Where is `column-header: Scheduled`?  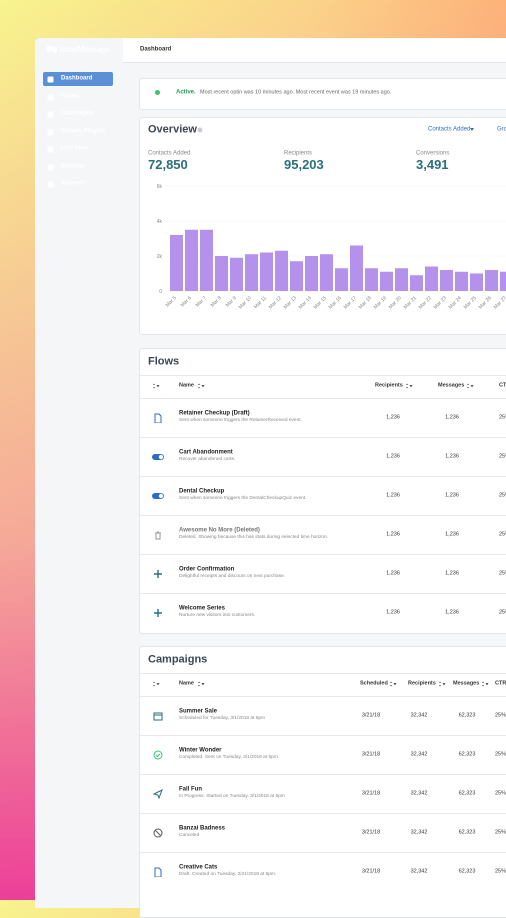 column-header: Scheduled is located at coordinates (374, 683).